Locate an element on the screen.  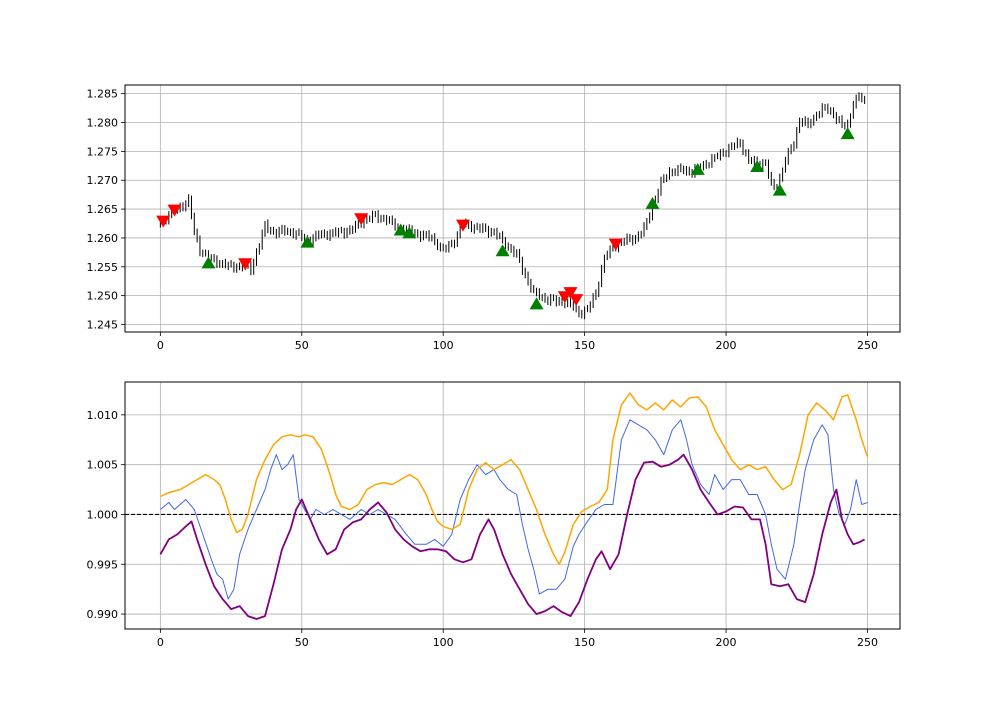
y-tick-label: 1.275 is located at coordinates (103, 151).